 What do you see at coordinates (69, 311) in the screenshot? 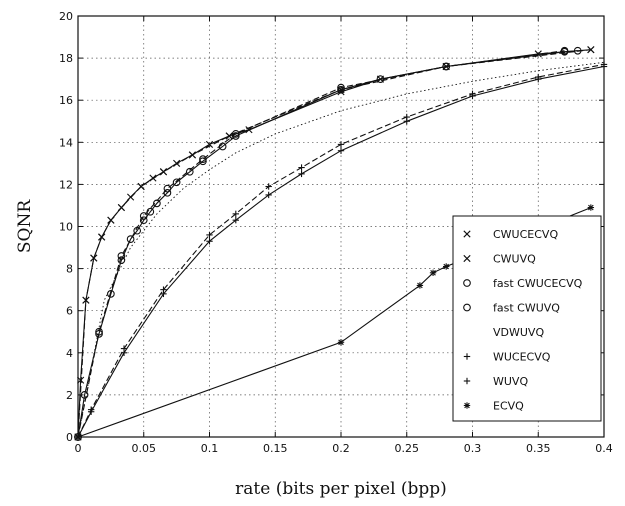
I see `y-tick-label: 6` at bounding box center [69, 311].